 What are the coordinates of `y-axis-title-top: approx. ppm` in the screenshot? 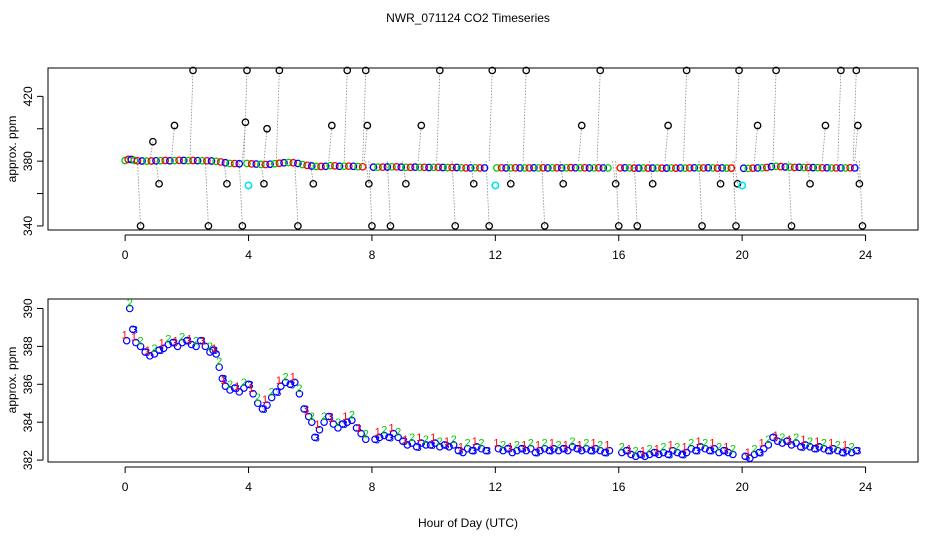 It's located at (12, 149).